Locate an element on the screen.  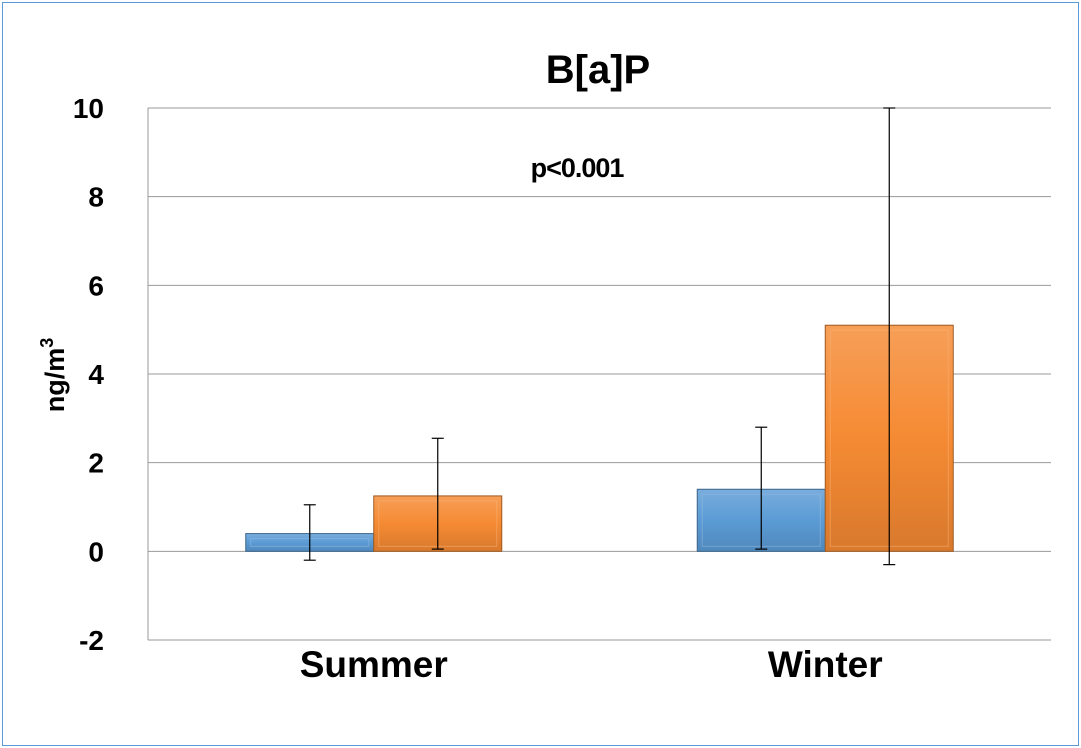
y-tick-label: 10 is located at coordinates (88, 108).